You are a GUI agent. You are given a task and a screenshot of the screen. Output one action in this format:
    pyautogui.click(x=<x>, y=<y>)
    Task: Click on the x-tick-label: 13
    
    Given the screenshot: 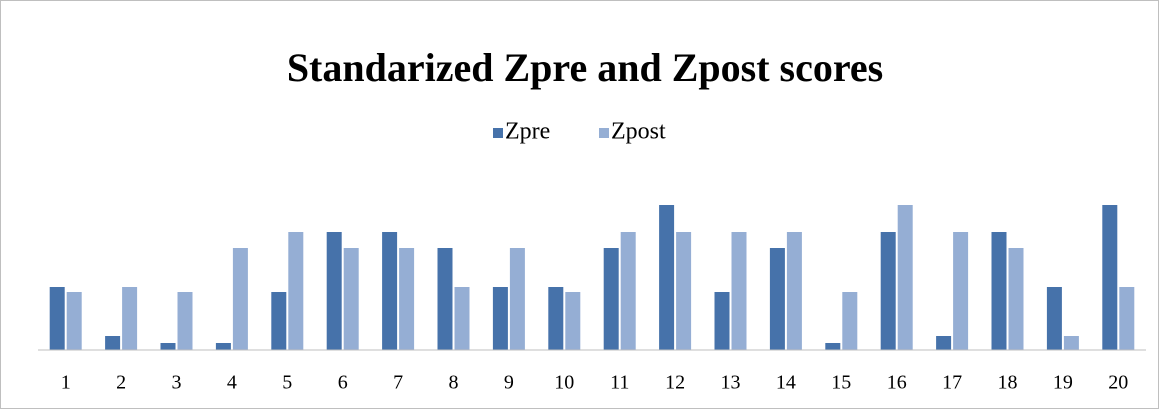 What is the action you would take?
    pyautogui.click(x=731, y=383)
    